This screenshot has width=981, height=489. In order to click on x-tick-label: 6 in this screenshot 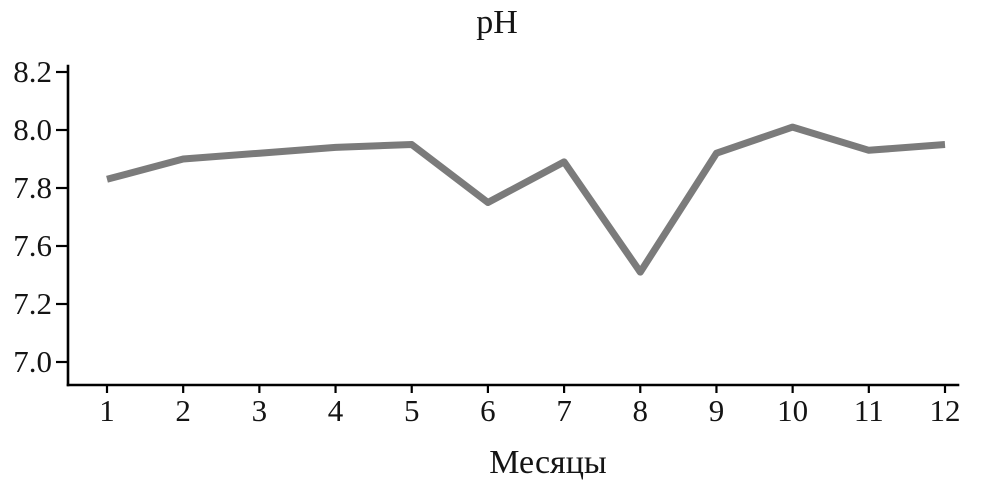, I will do `click(488, 410)`.